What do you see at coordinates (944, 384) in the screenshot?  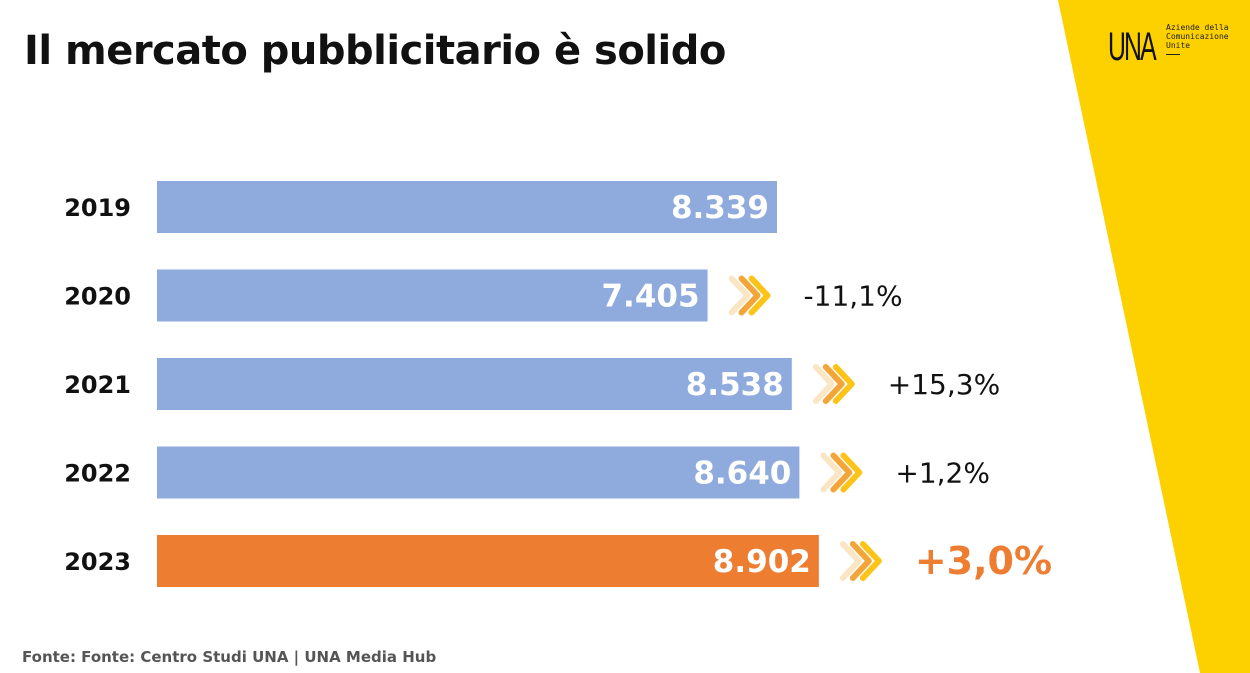 I see `change-label: +15,3%` at bounding box center [944, 384].